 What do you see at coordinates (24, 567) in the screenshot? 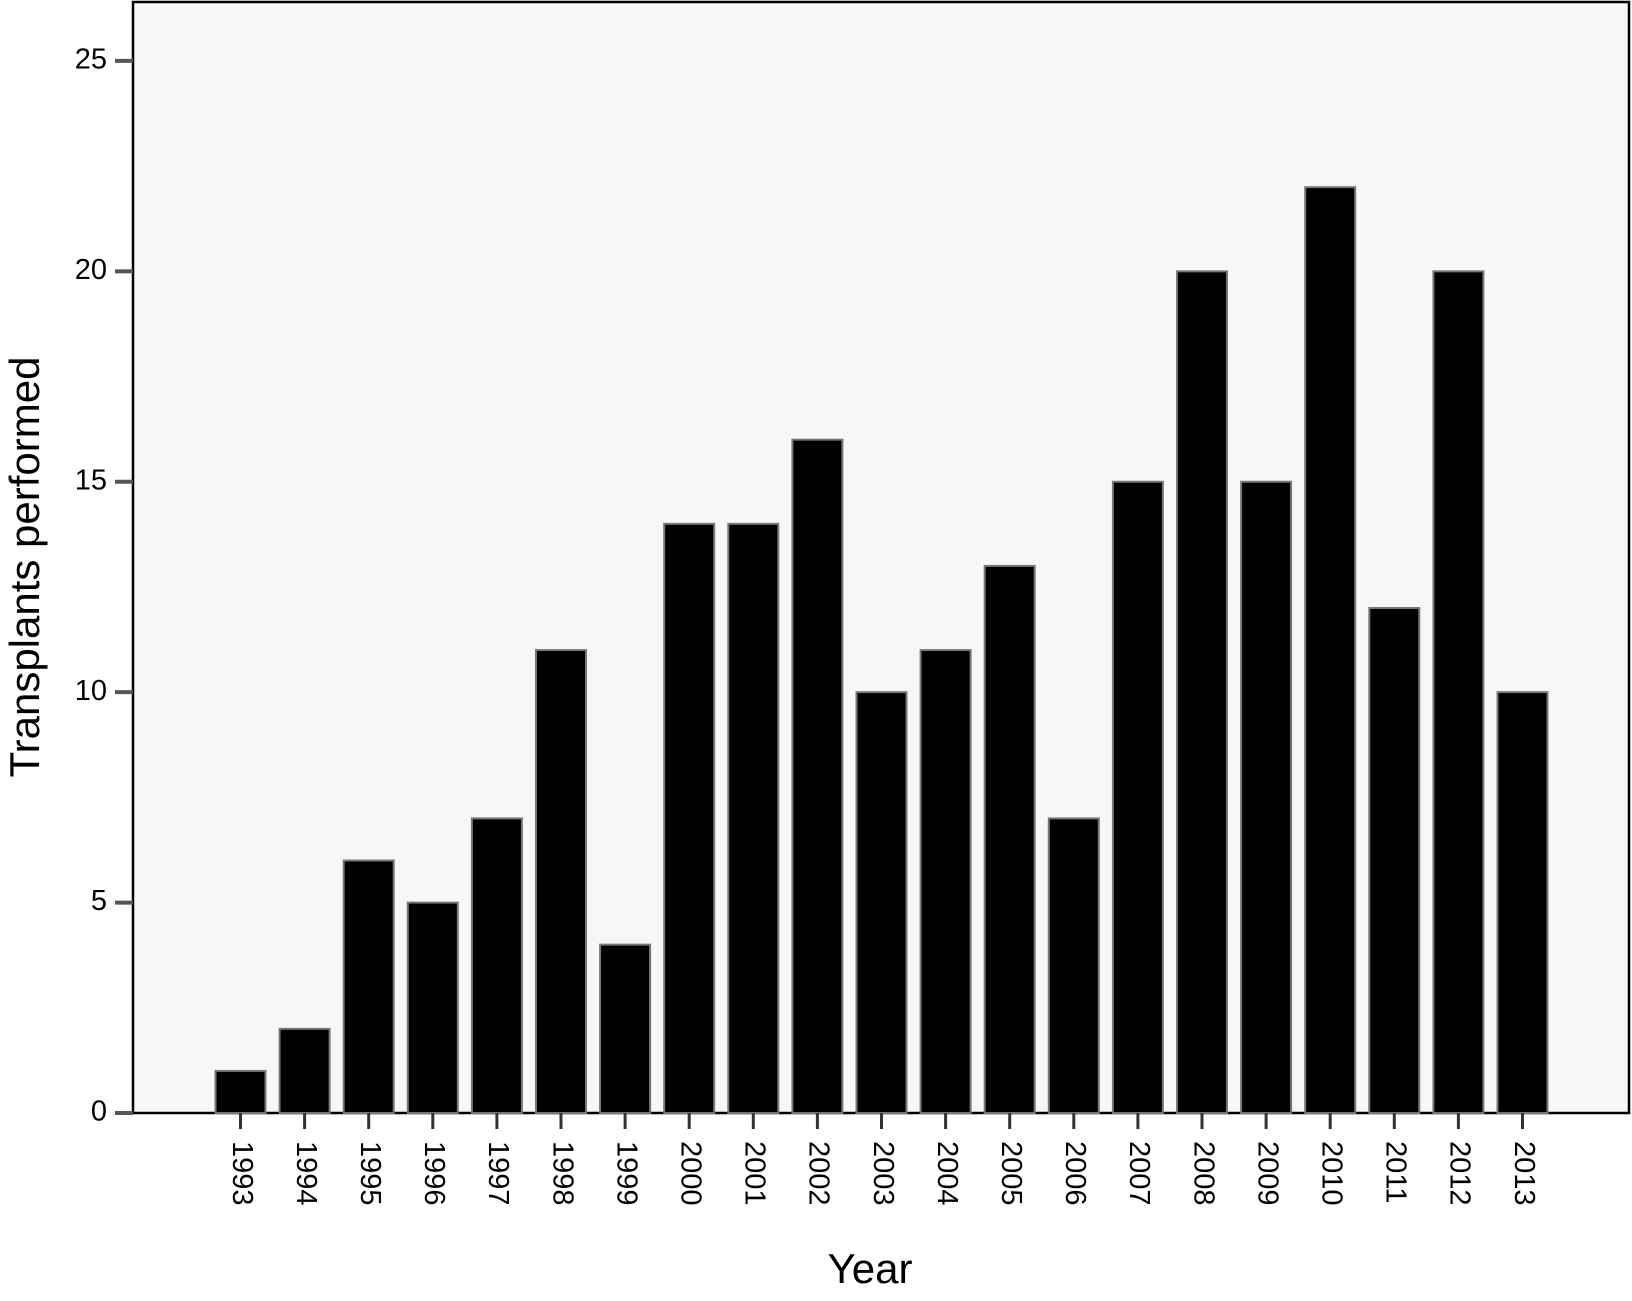
I see `y-axis-title: Transplants performed` at bounding box center [24, 567].